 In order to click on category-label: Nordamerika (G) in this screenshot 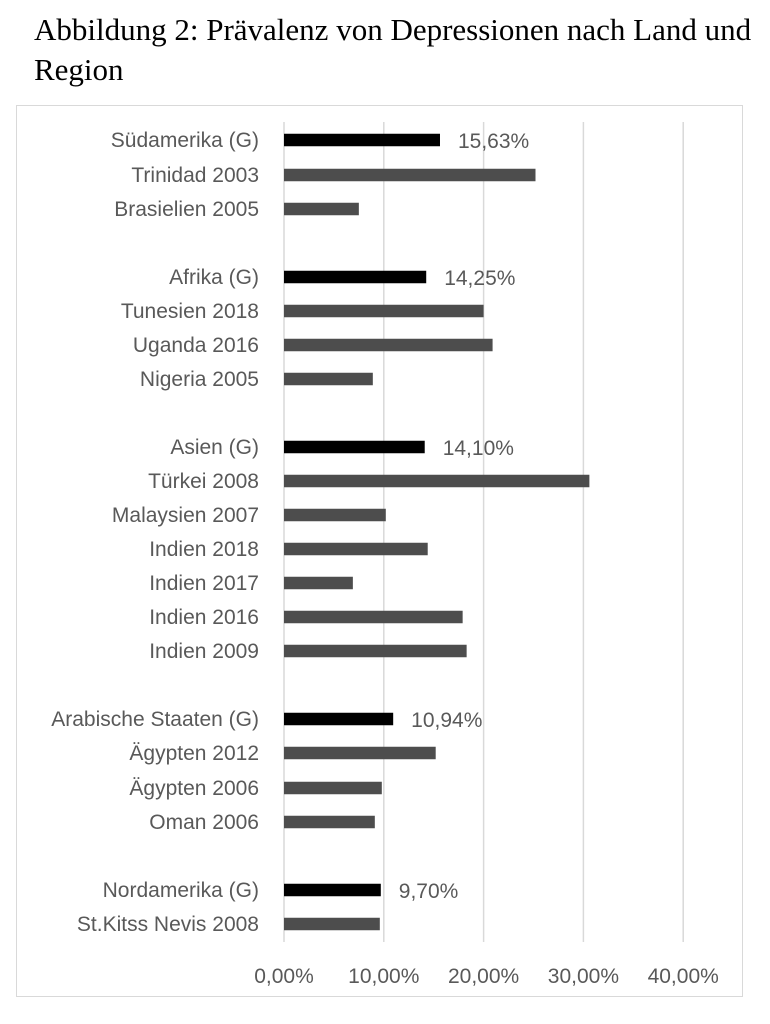, I will do `click(181, 890)`.